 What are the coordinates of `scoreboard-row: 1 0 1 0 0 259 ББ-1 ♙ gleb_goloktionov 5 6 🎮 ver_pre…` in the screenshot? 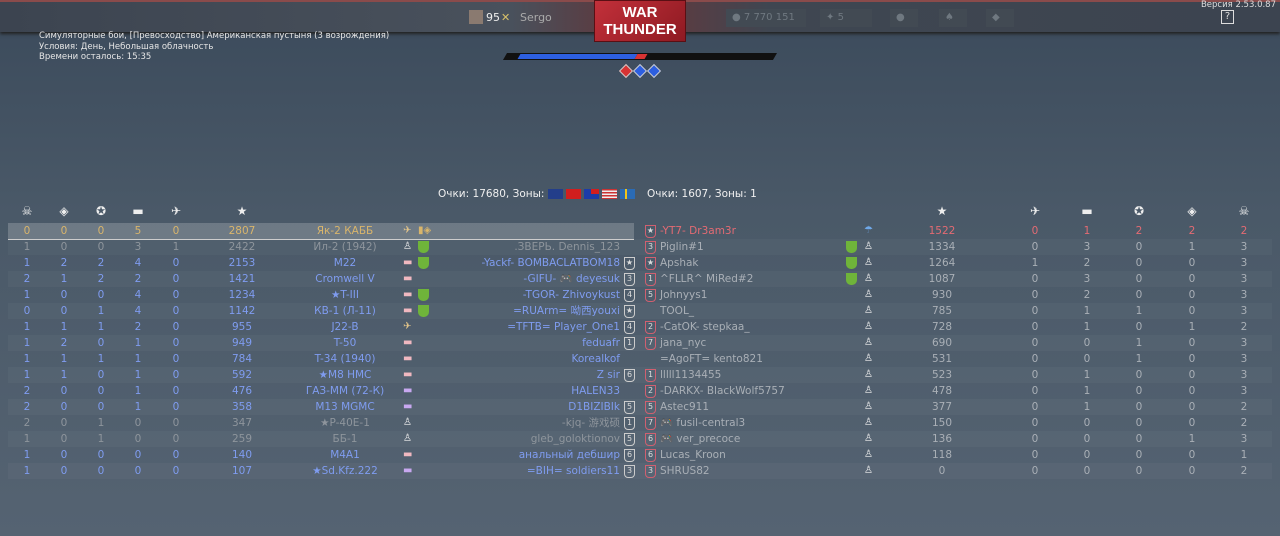 It's located at (640, 439).